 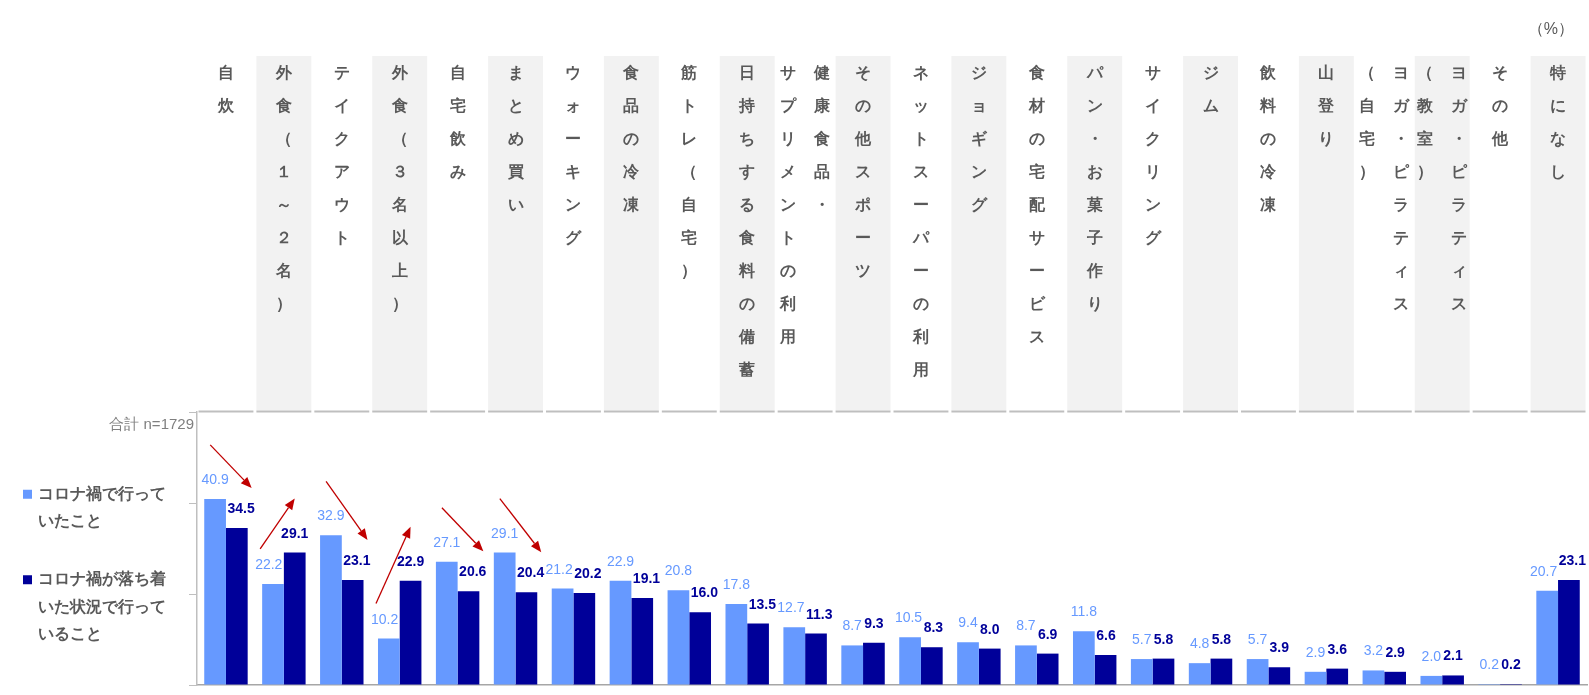 I want to click on x-tick-label: 特になし, so click(x=1558, y=122).